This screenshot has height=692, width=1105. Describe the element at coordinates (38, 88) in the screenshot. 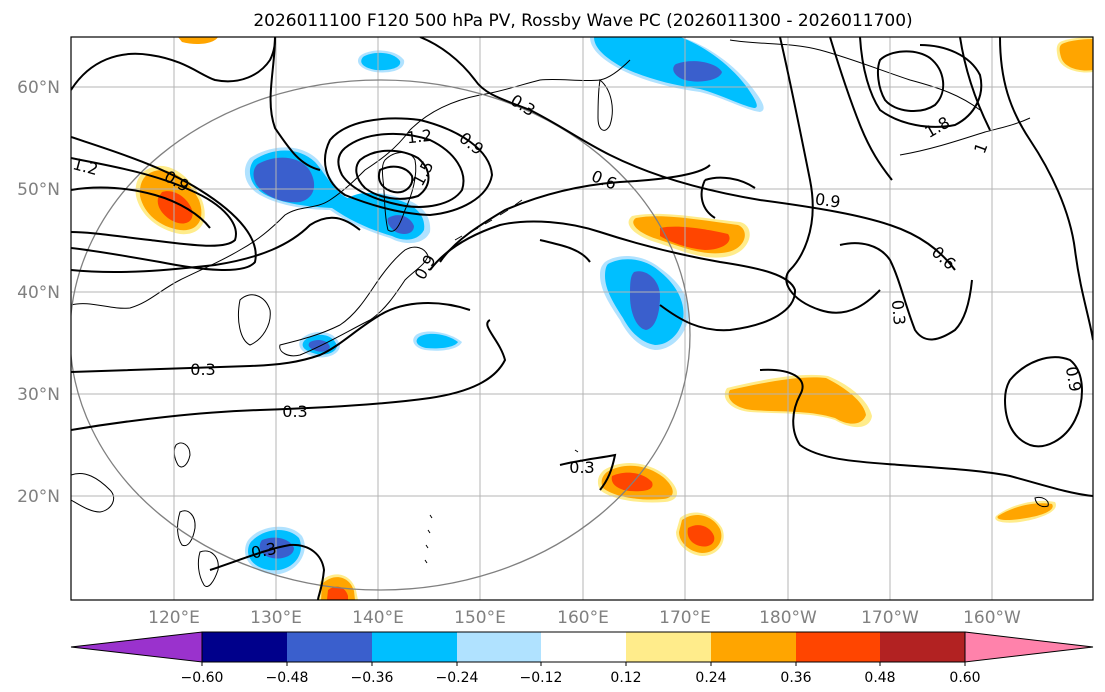

I see `lat-label: 60°N` at that location.